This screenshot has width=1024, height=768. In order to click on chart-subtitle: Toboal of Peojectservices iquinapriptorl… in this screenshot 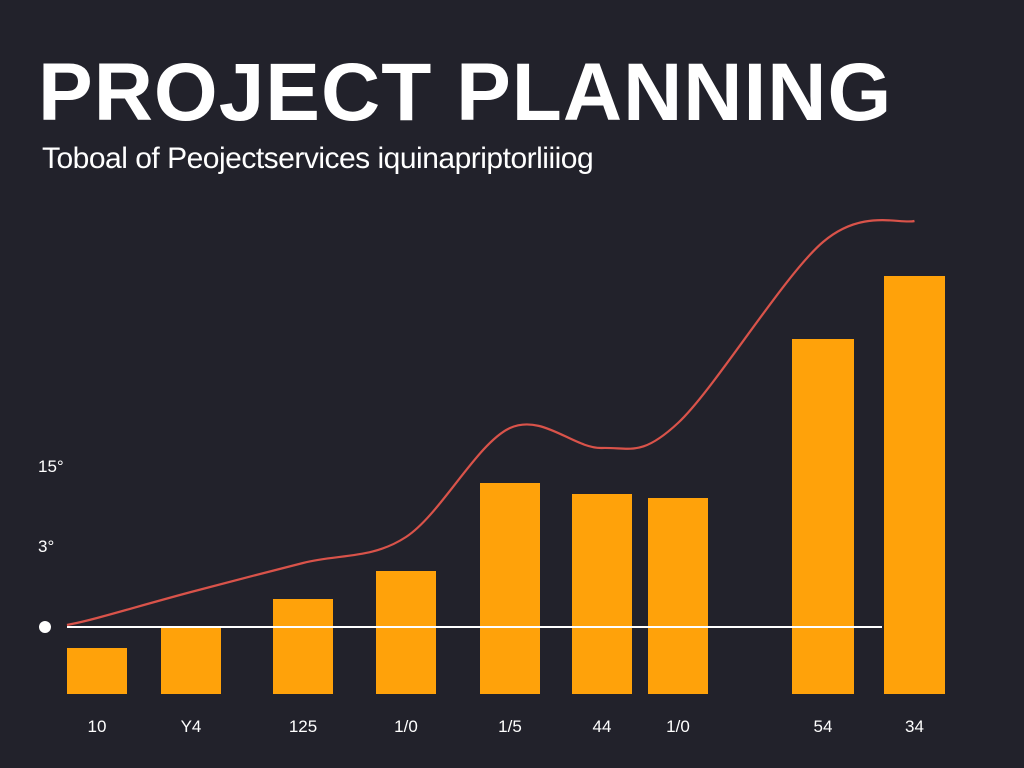, I will do `click(318, 158)`.